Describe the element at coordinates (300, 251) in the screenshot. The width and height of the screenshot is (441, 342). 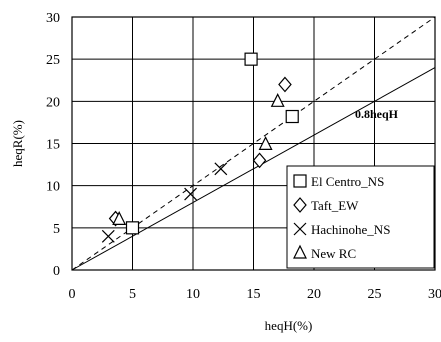
I see `legend-marker-triangle` at that location.